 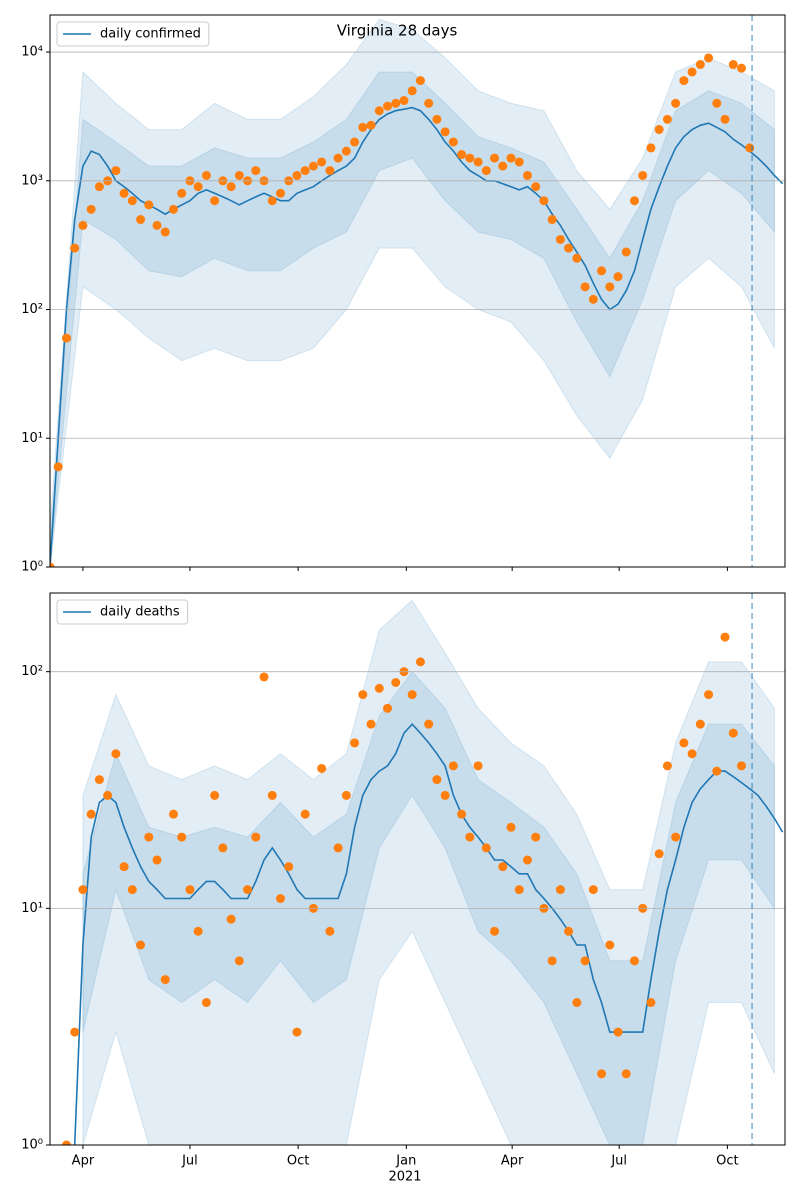 What do you see at coordinates (32, 180) in the screenshot?
I see `y-tick-label: 10³` at bounding box center [32, 180].